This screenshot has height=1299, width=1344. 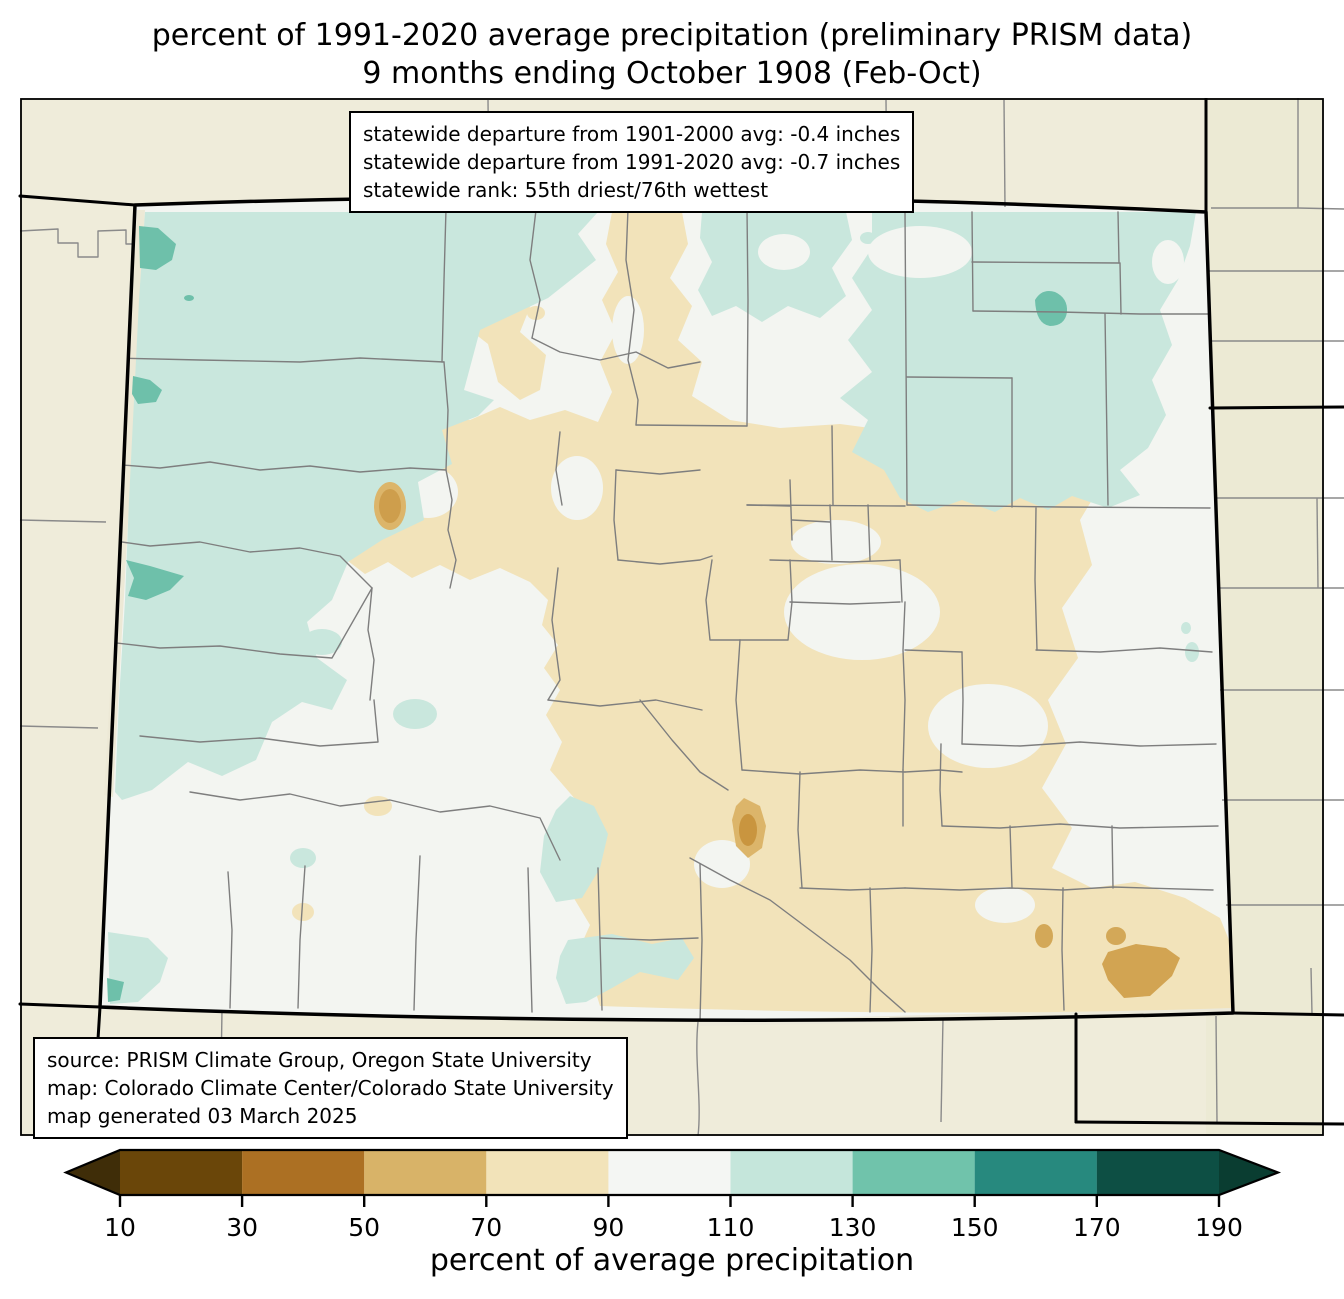 I want to click on cbar-tick-150: 150, so click(x=975, y=1227).